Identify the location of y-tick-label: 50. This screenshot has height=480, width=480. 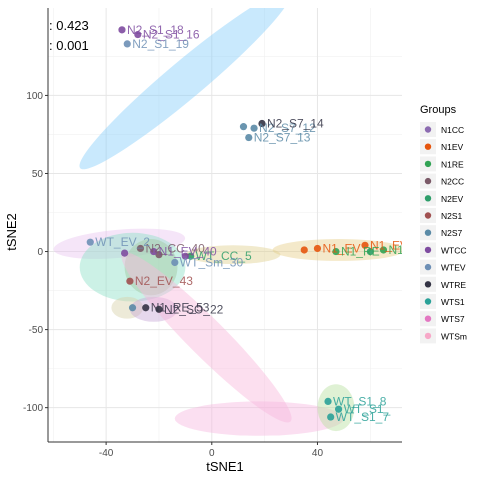
(38, 174).